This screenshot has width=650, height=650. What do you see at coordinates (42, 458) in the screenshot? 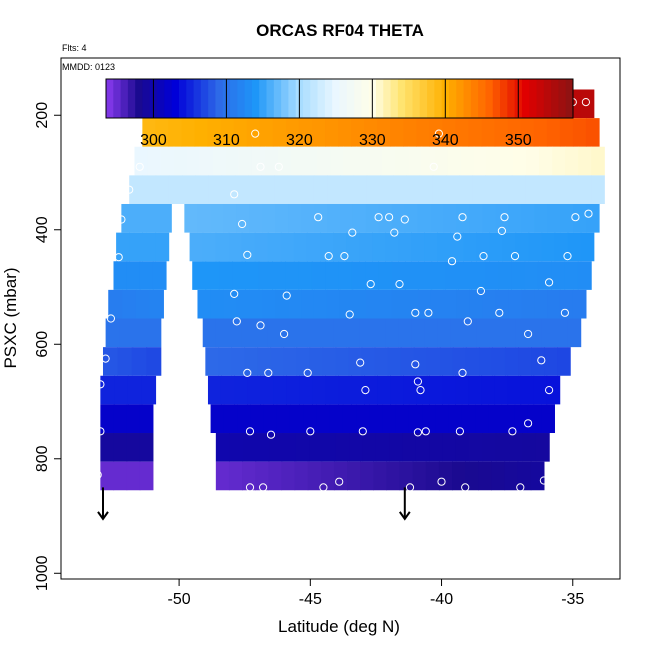
I see `y-tick-label: 800` at bounding box center [42, 458].